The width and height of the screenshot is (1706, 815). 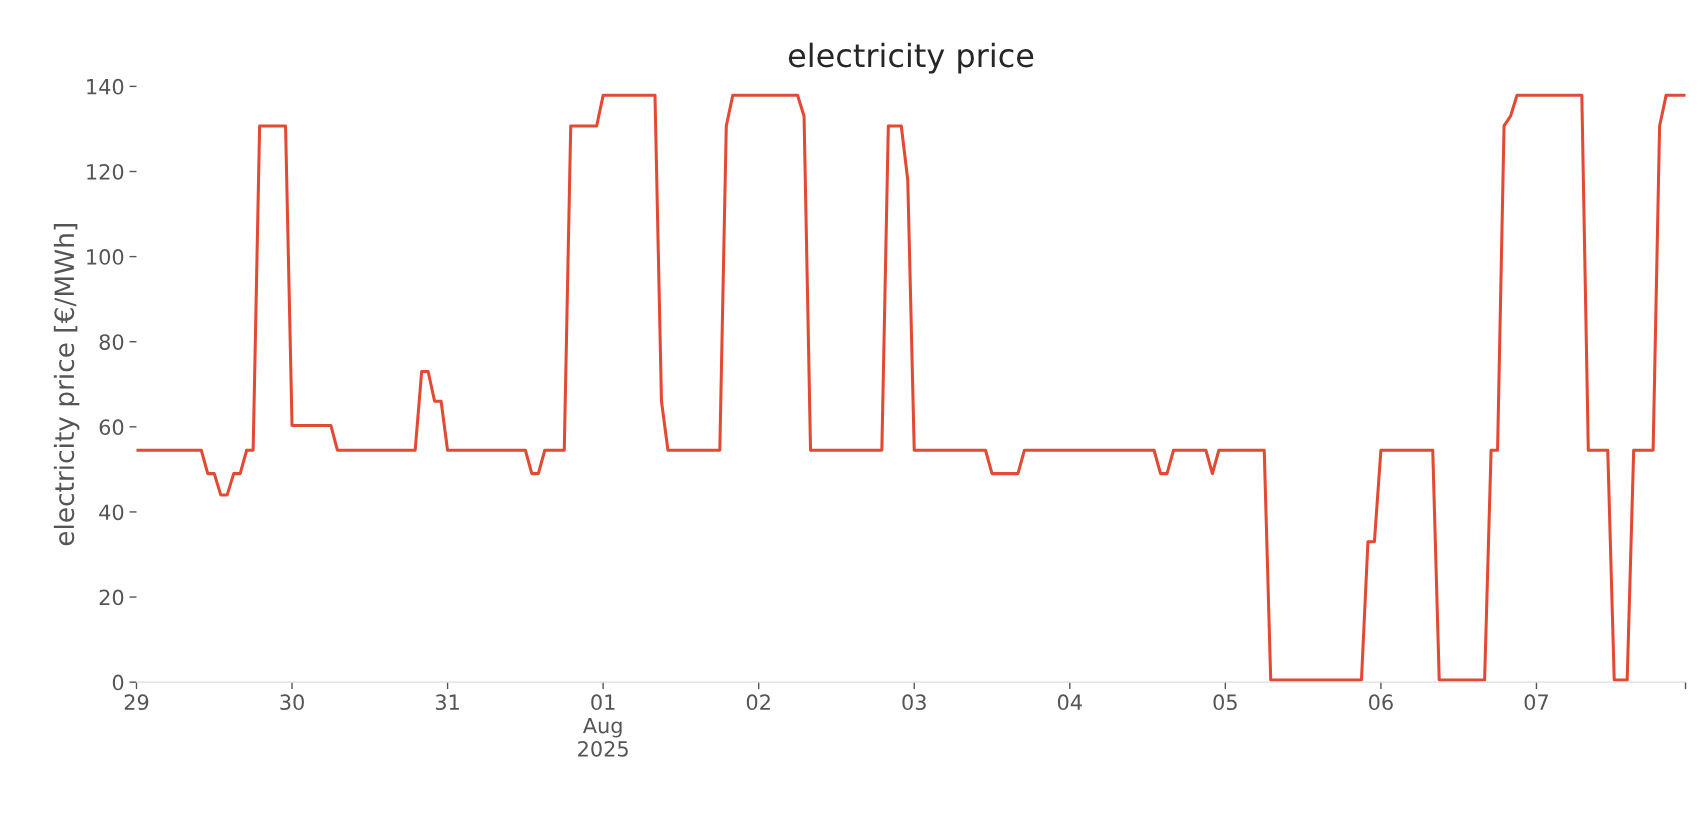 What do you see at coordinates (758, 702) in the screenshot?
I see `x-tick-label: 02` at bounding box center [758, 702].